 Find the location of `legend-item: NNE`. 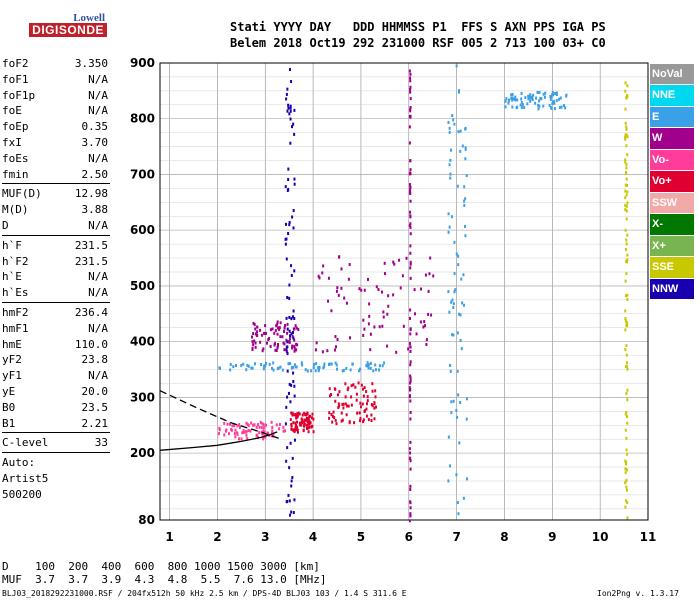

legend-item: NNE is located at coordinates (672, 95).